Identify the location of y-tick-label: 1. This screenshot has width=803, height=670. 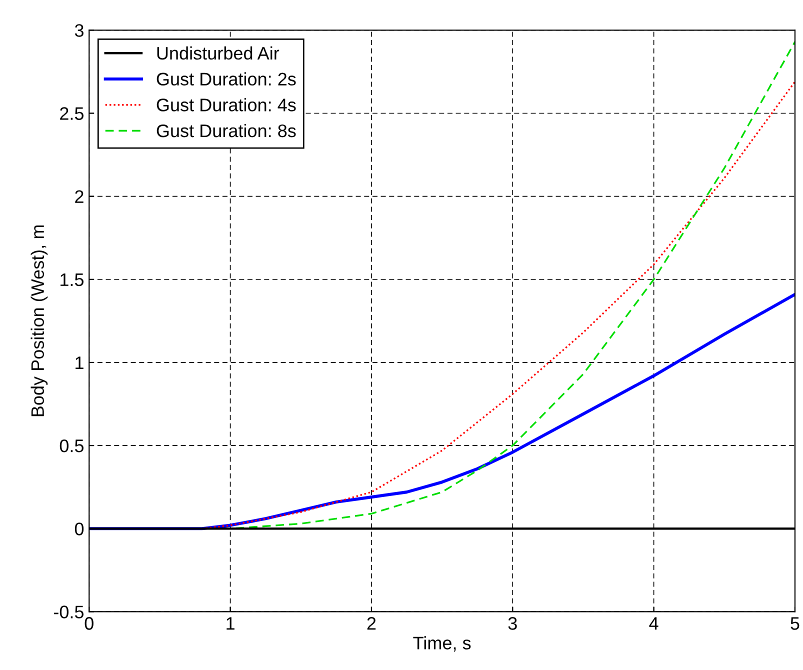
(80, 363).